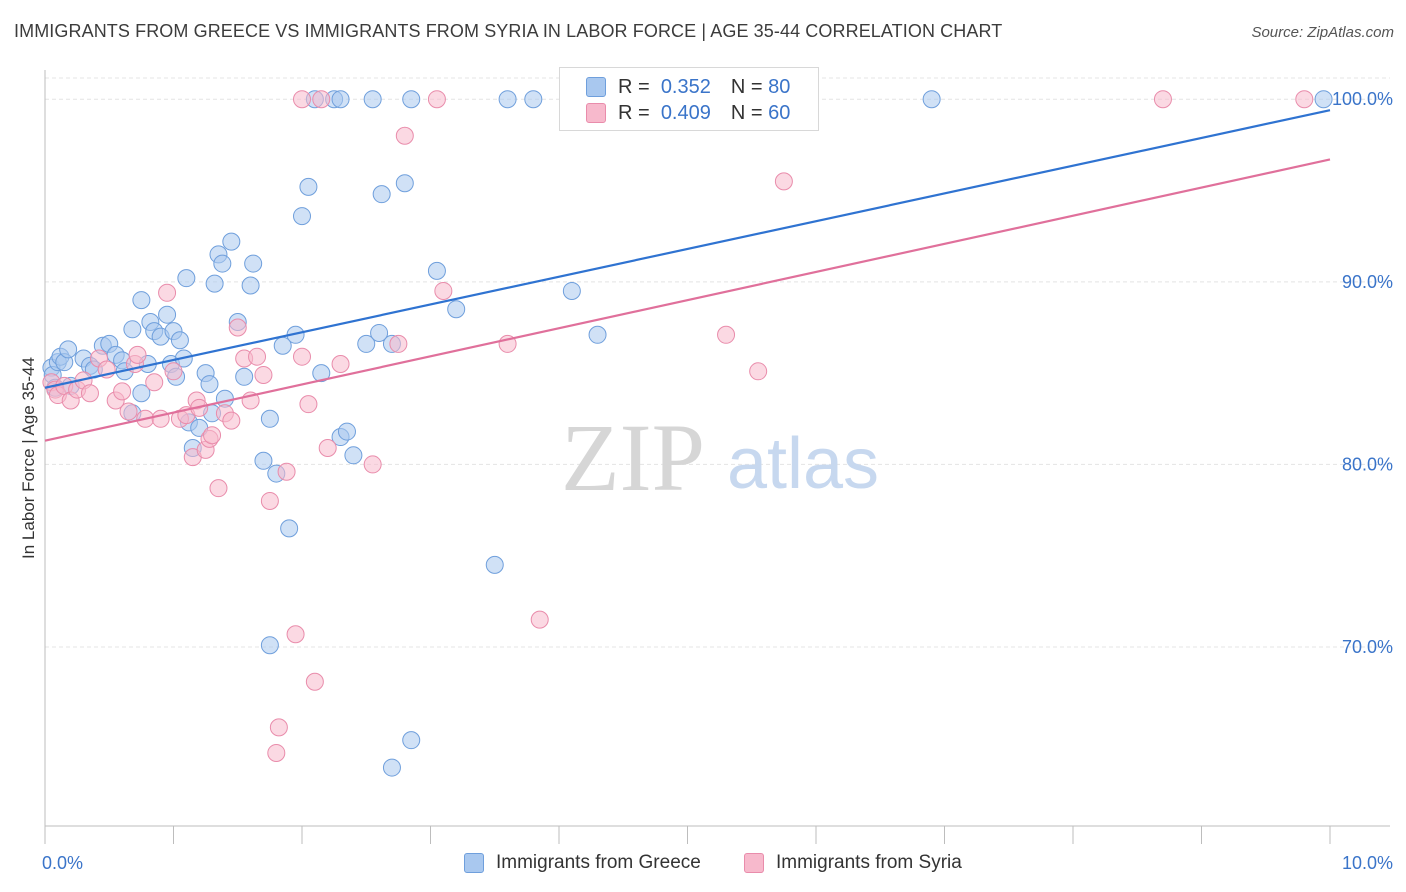 The height and width of the screenshot is (892, 1406). Describe the element at coordinates (779, 86) in the screenshot. I see `n-value: 80` at that location.